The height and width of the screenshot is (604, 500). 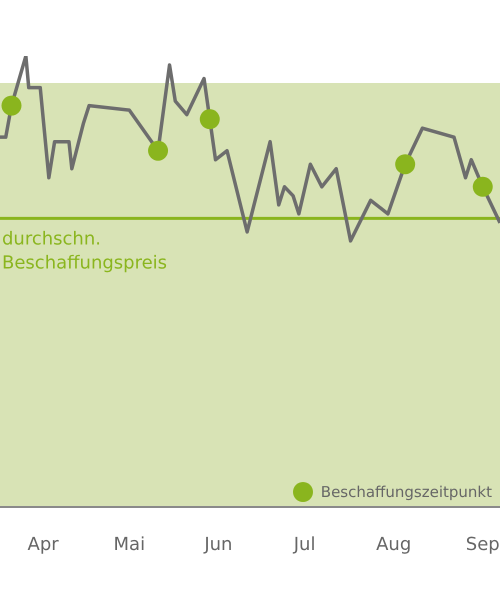 What do you see at coordinates (130, 544) in the screenshot?
I see `x-tick-label: Mai` at bounding box center [130, 544].